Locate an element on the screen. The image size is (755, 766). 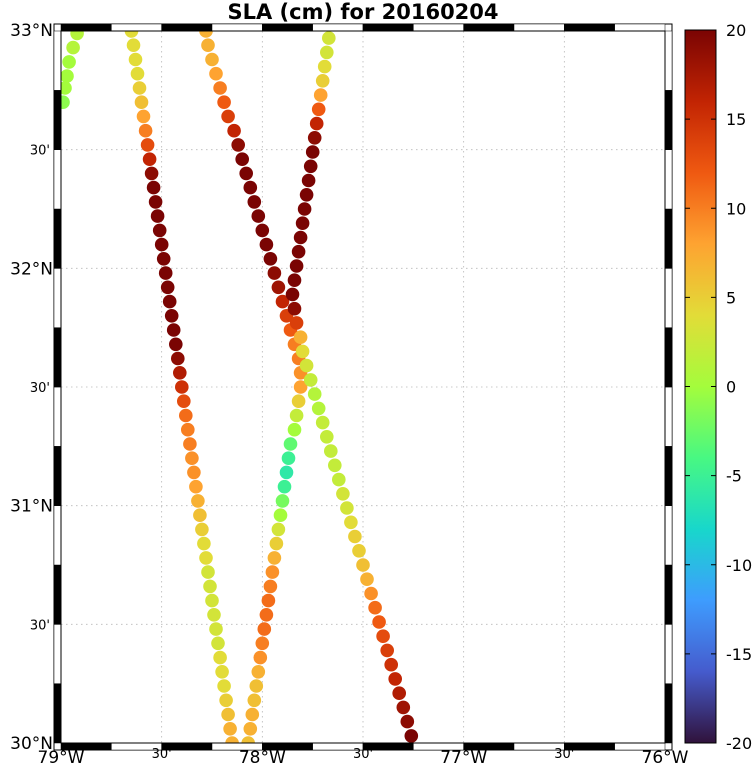
x-axis-ticks: 79°W 30' 78°W 30' 77°W 30' 76°W is located at coordinates (363, 756).